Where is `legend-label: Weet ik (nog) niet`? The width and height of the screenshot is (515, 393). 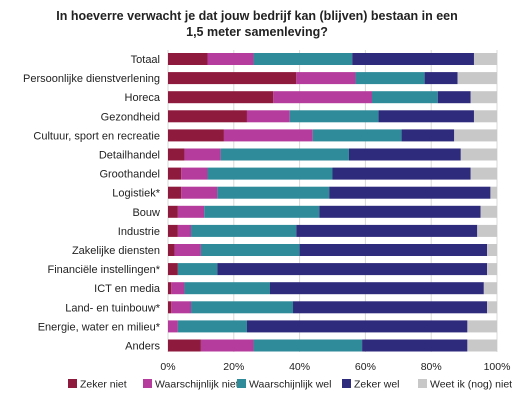
legend-label: Weet ik (nog) niet is located at coordinates (471, 385).